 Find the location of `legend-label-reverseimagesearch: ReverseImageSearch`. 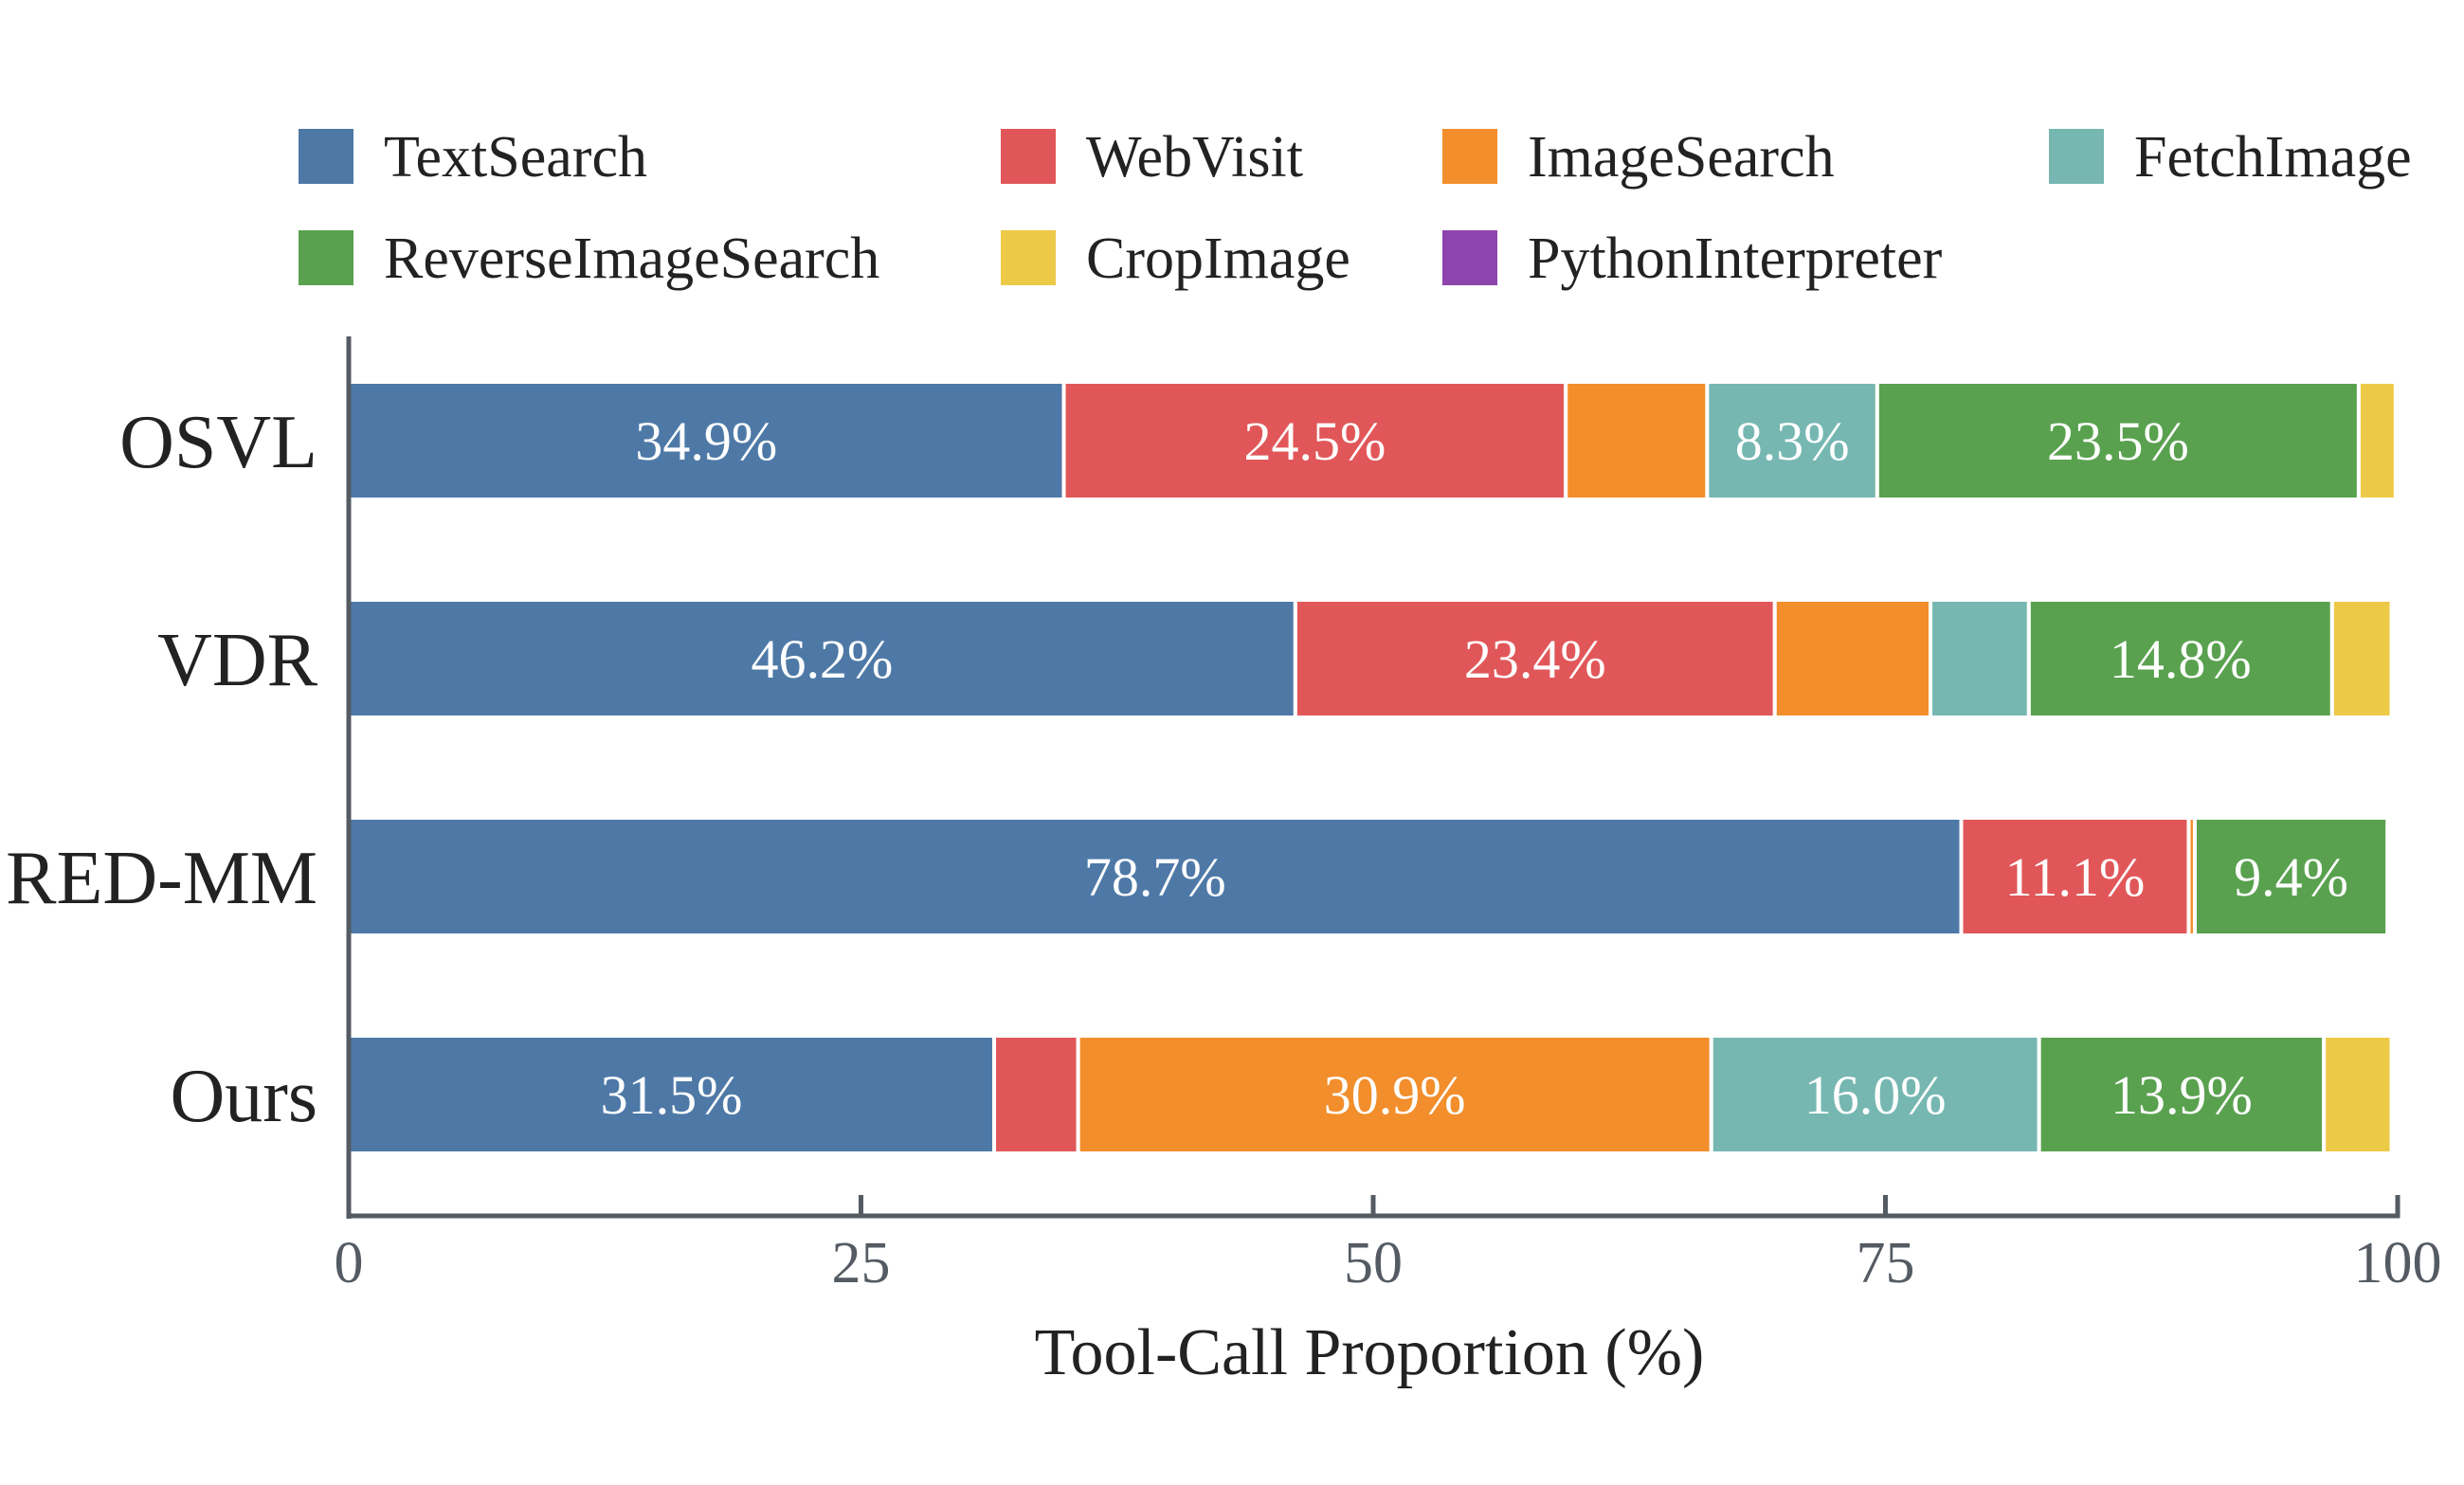

legend-label-reverseimagesearch: ReverseImageSearch is located at coordinates (632, 258).